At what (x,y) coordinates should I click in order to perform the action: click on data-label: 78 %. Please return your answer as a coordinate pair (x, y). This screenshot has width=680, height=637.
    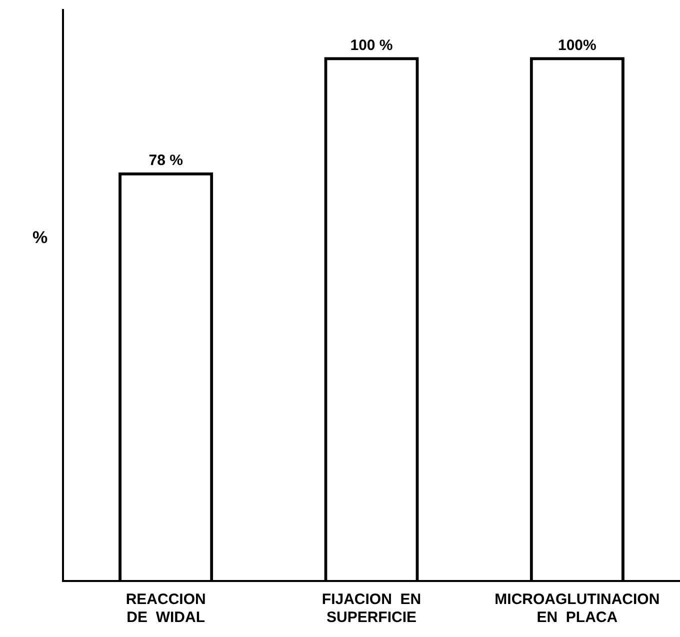
    Looking at the image, I should click on (165, 161).